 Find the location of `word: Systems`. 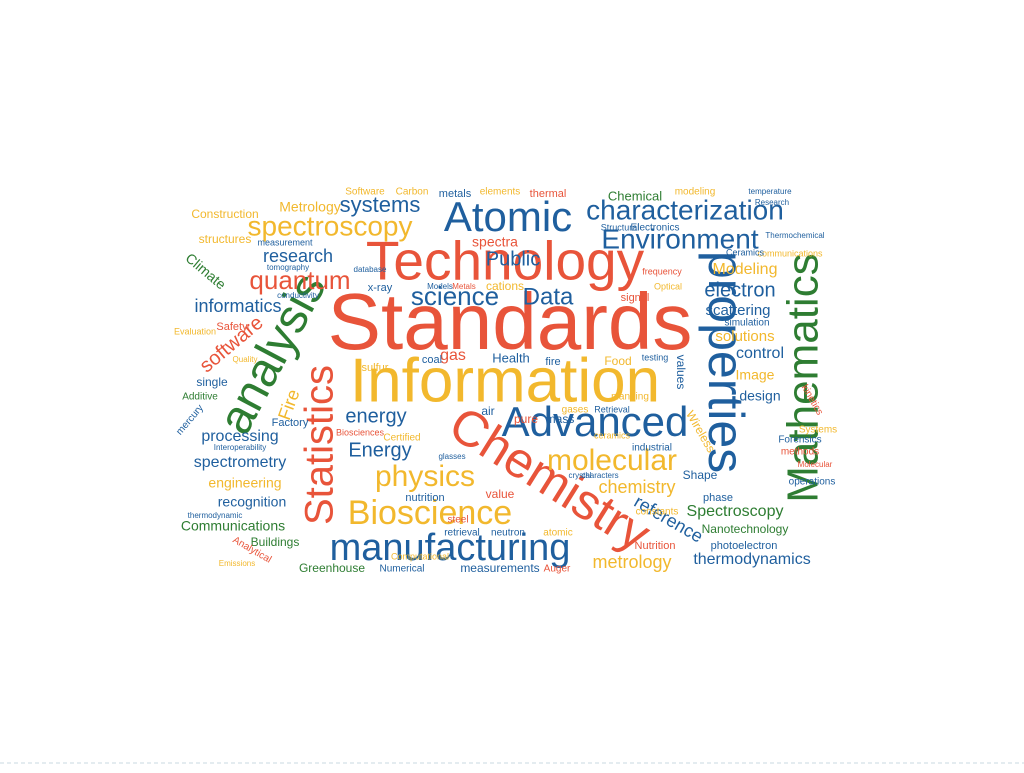

word: Systems is located at coordinates (818, 430).